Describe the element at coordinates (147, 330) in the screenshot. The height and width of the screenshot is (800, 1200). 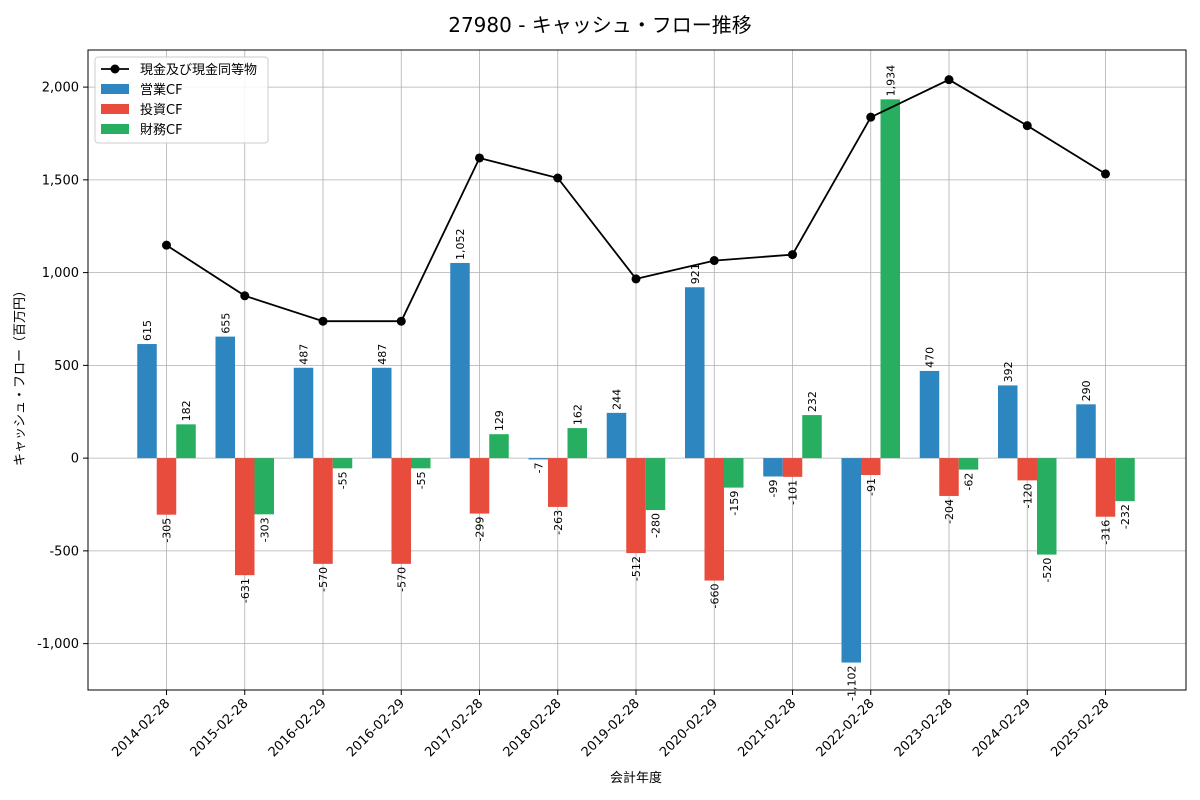
I see `bar-value-label: 615` at that location.